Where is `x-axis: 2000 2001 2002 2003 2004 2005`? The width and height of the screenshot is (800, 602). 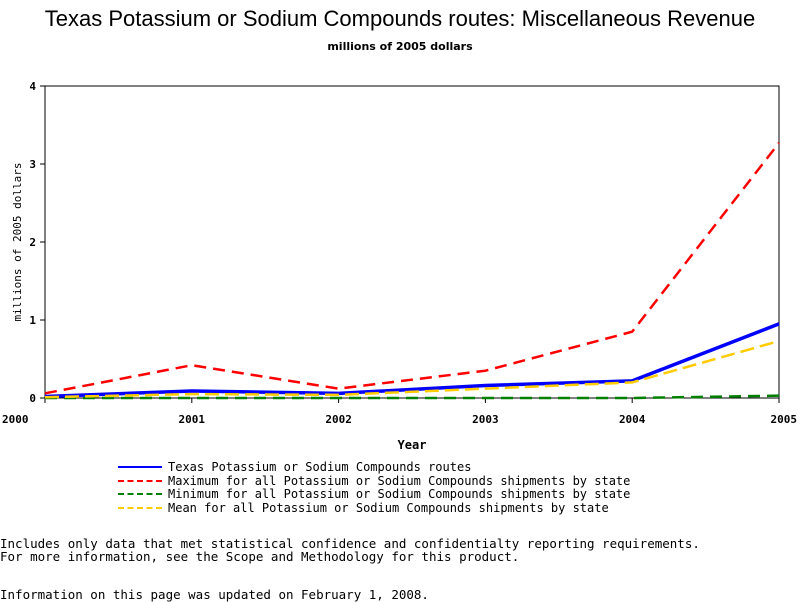
x-axis: 2000 2001 2002 2003 2004 2005 is located at coordinates (399, 412).